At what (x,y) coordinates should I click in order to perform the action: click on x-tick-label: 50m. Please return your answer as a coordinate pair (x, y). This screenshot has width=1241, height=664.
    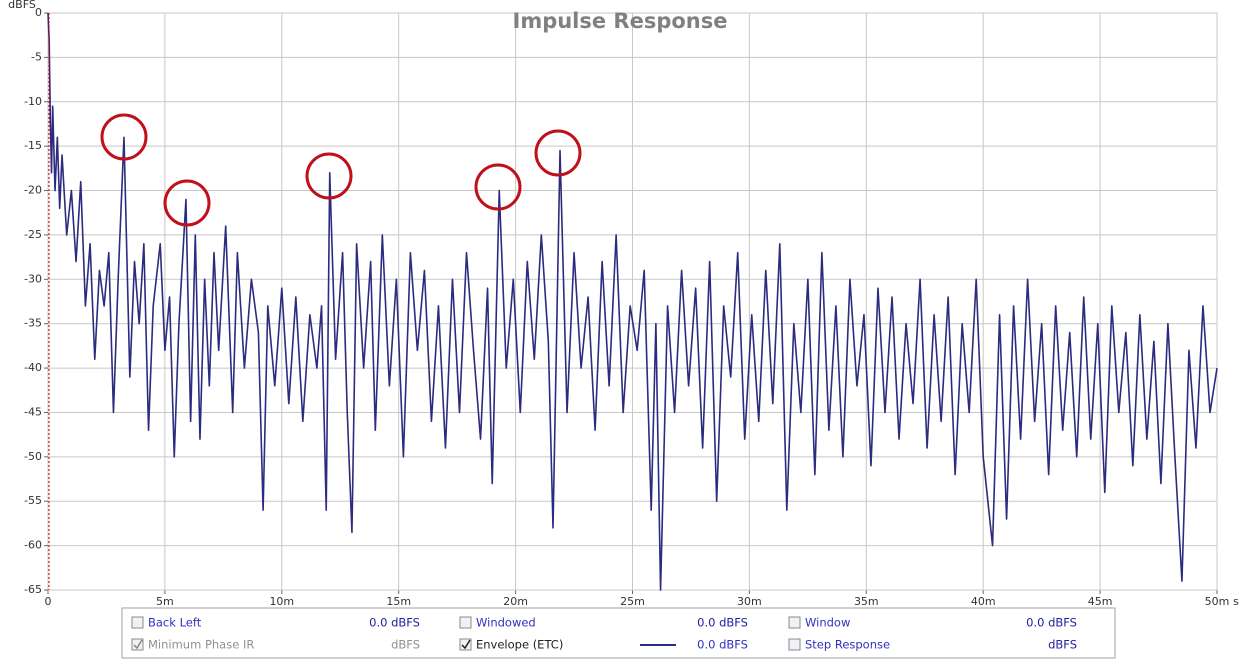
    Looking at the image, I should click on (1217, 601).